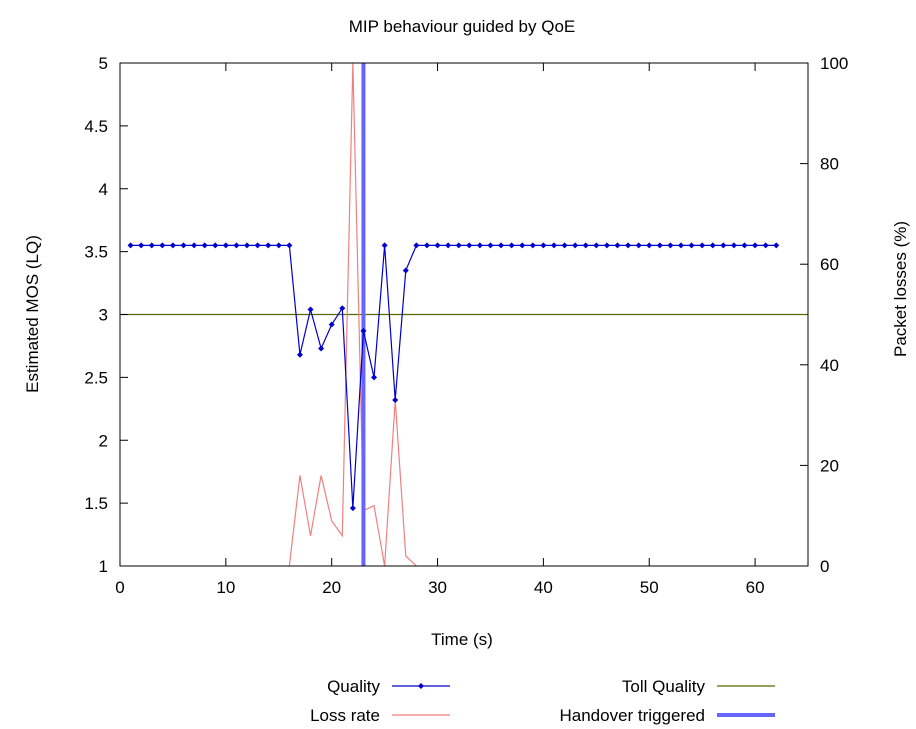 The width and height of the screenshot is (916, 729). What do you see at coordinates (103, 315) in the screenshot?
I see `y-tick-label: 3` at bounding box center [103, 315].